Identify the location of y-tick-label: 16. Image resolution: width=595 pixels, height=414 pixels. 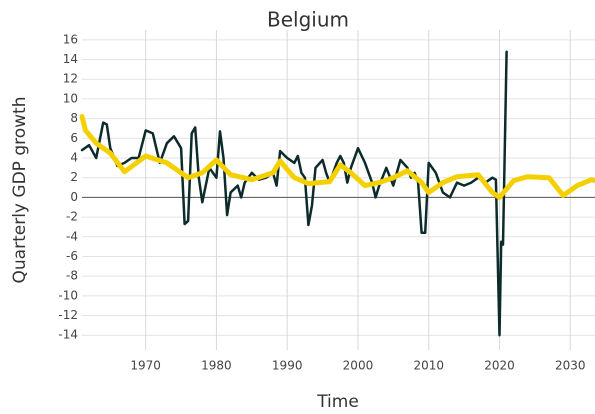
(70, 39).